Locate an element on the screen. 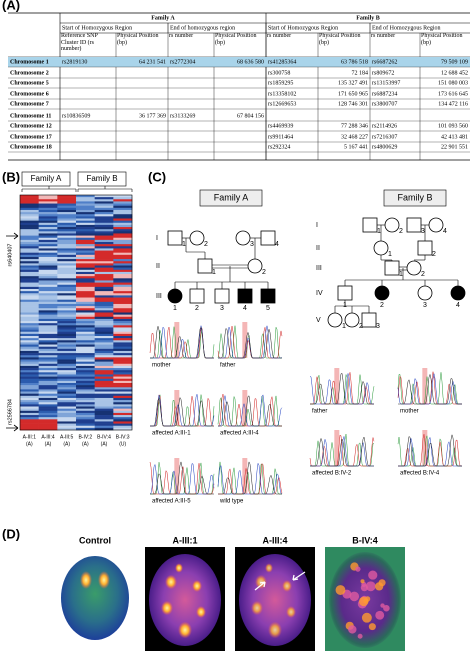  column-header: Physical Position (bp) is located at coordinates (340, 39).